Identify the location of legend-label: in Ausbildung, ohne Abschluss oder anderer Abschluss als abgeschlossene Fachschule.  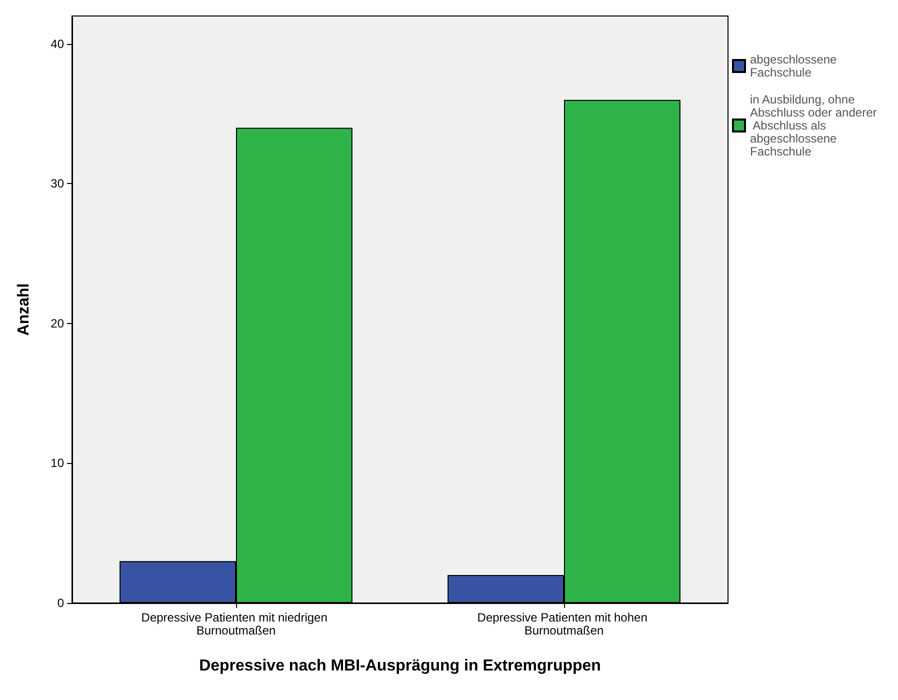
(813, 125).